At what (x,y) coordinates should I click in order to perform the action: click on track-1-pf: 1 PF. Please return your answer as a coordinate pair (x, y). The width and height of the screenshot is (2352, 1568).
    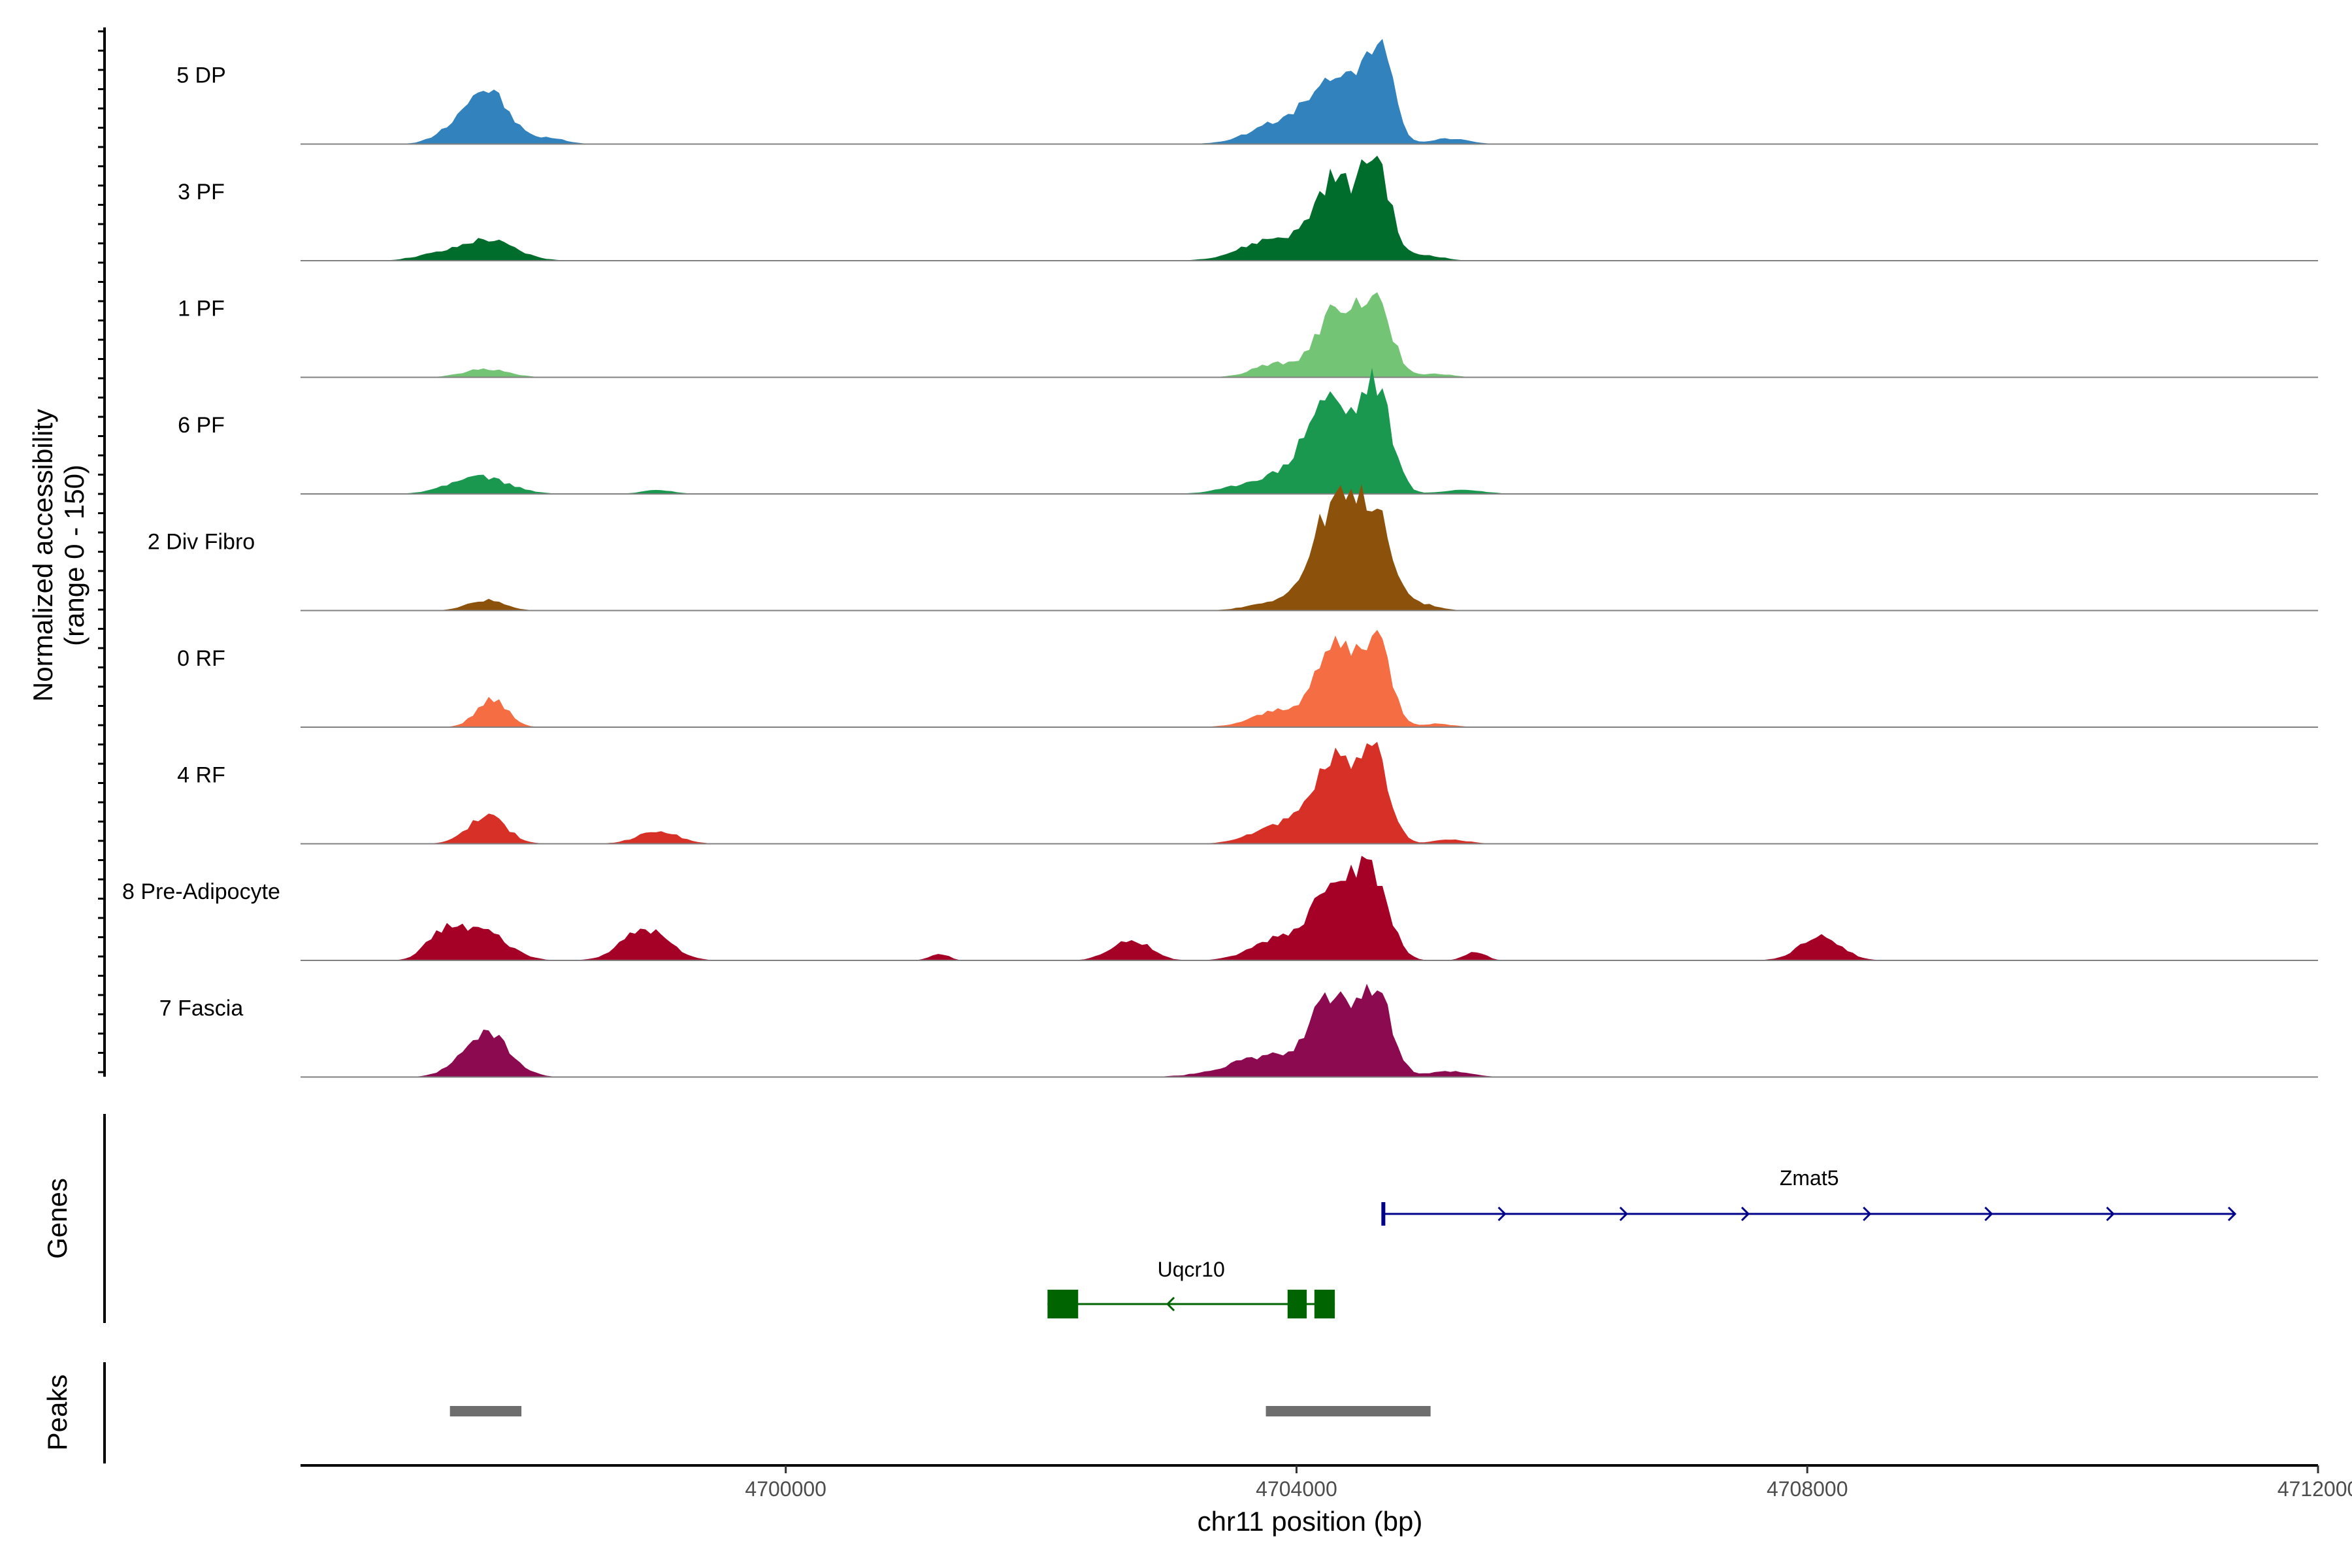
    Looking at the image, I should click on (1248, 335).